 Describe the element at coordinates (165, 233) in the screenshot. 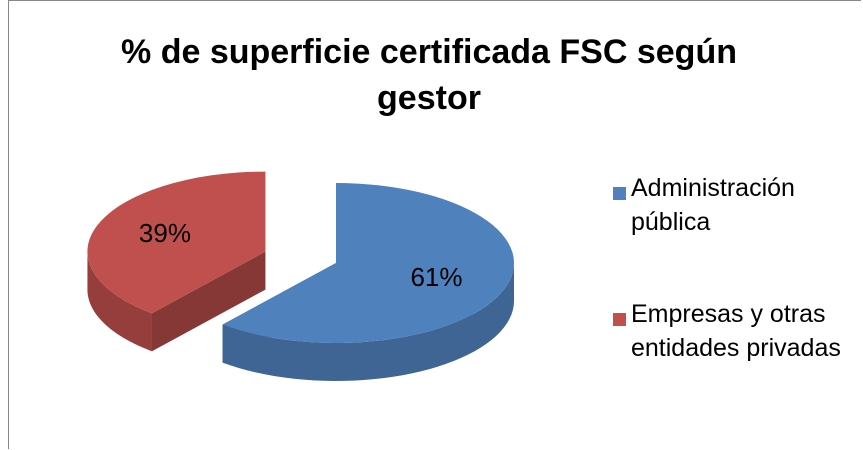

I see `data-label: 39%` at that location.